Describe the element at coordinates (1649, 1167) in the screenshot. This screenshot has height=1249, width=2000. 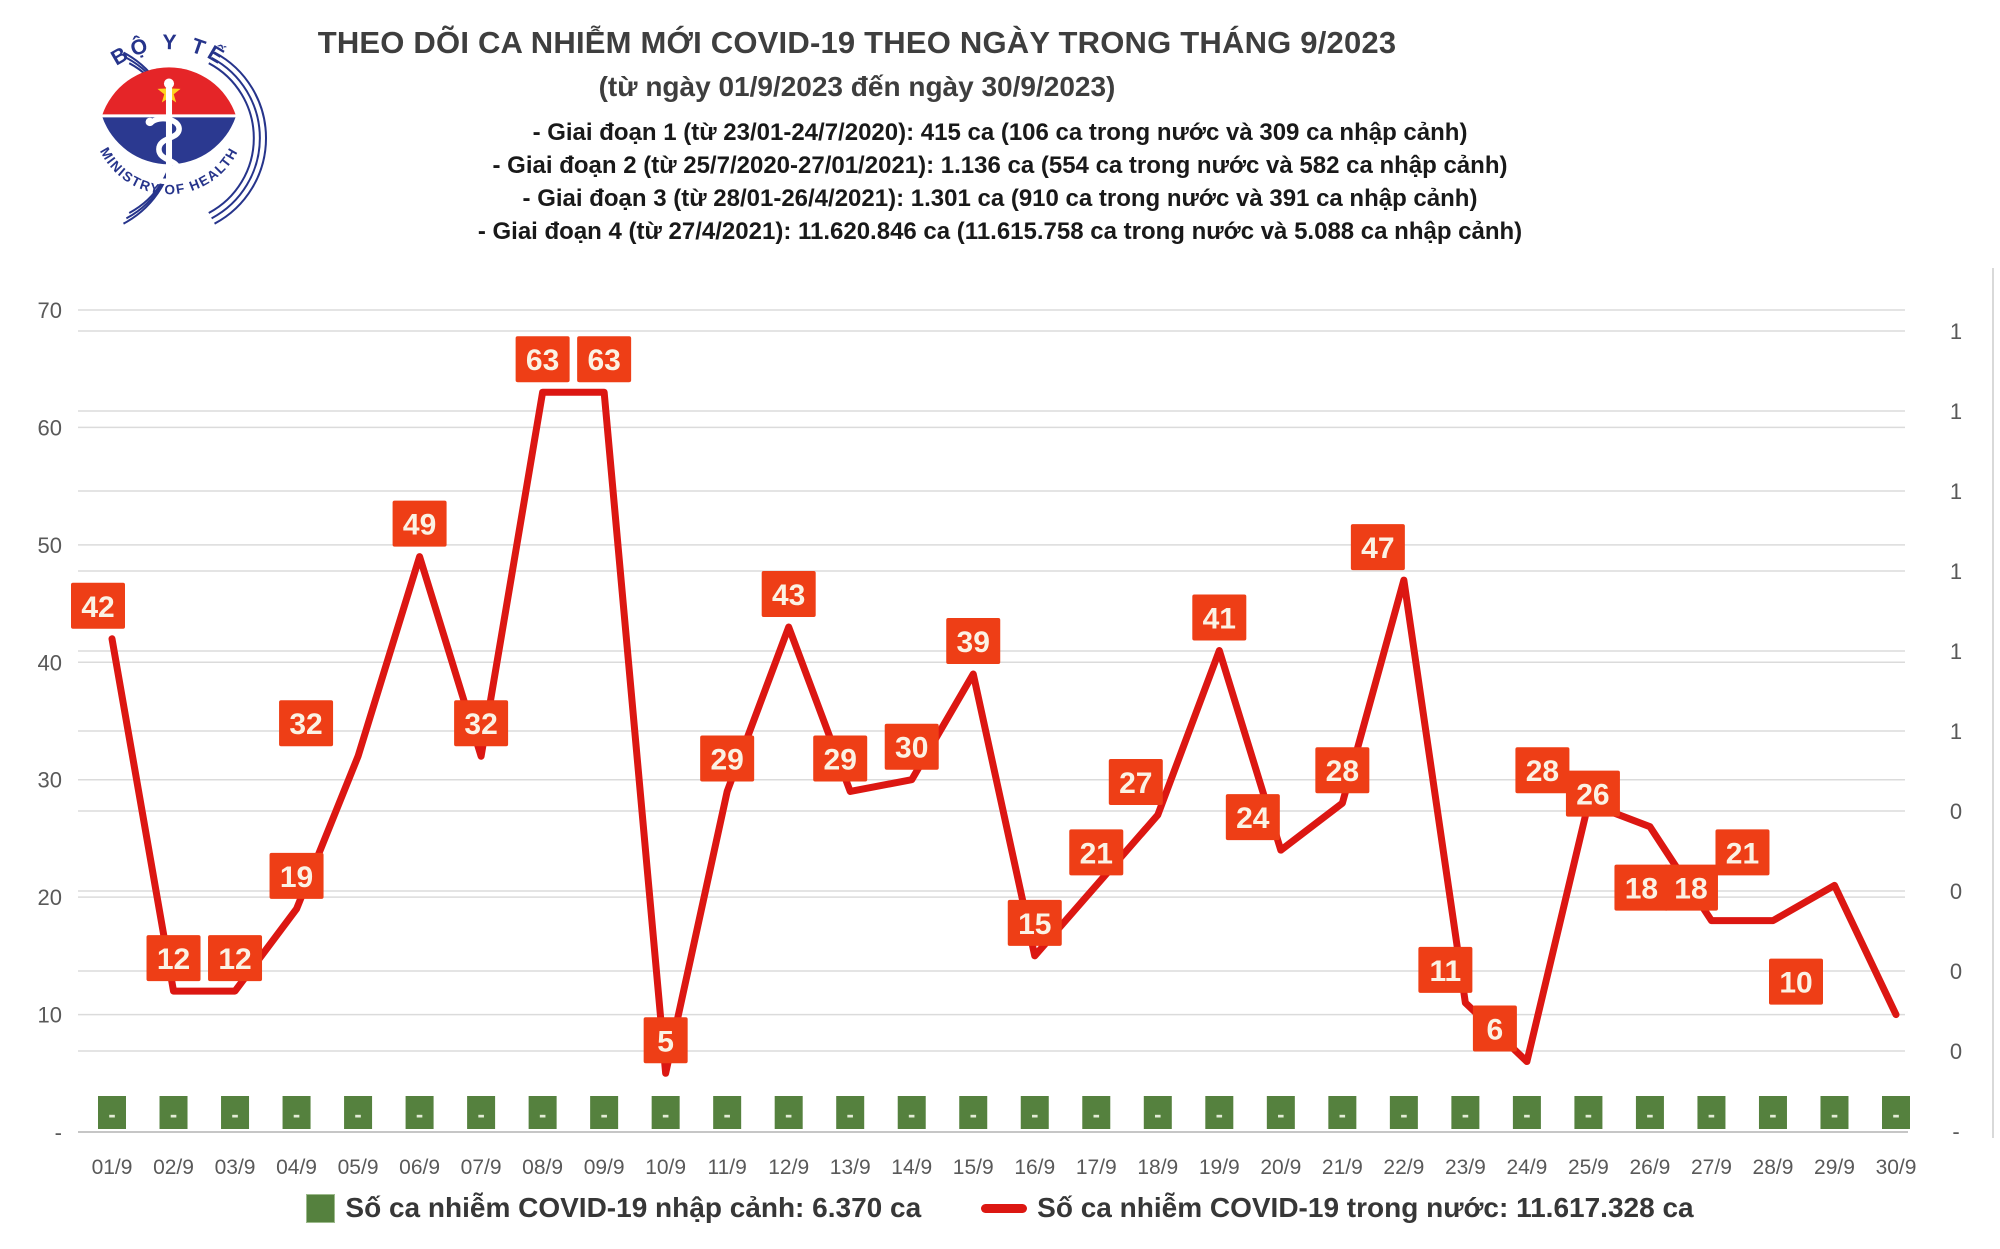
I see `x-axis-date-label: 26/9` at that location.